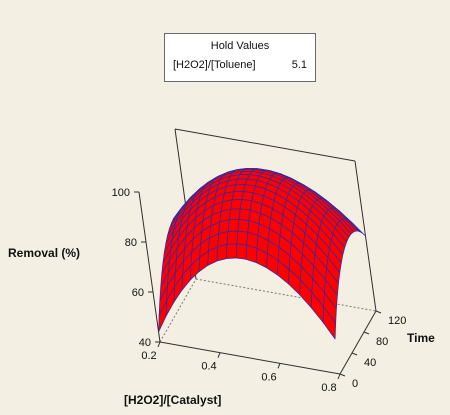  I want to click on tick-label: 100, so click(121, 193).